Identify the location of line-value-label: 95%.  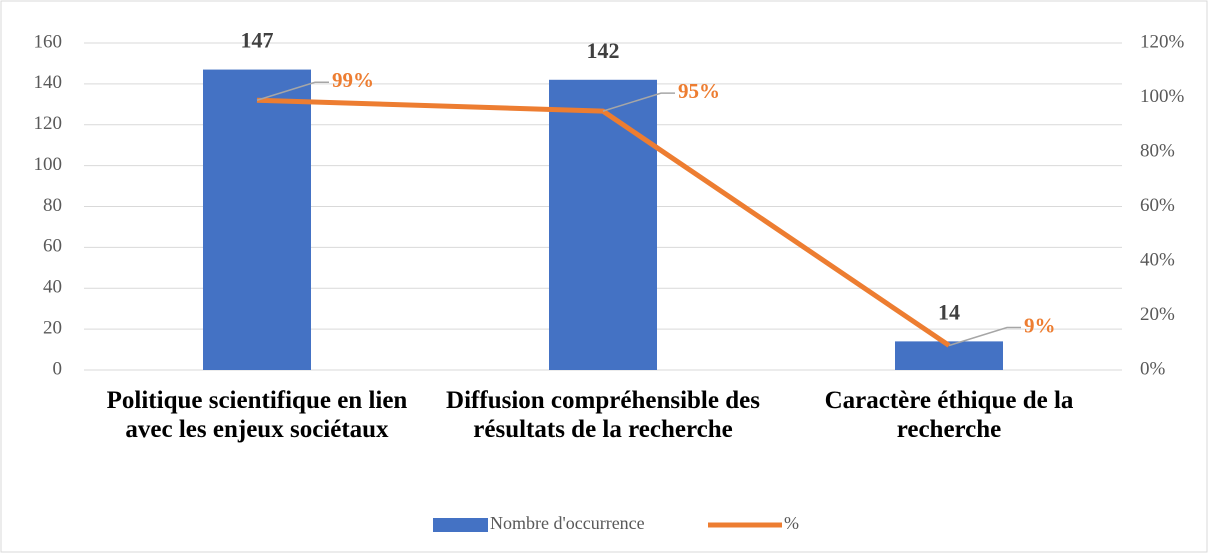
(699, 91).